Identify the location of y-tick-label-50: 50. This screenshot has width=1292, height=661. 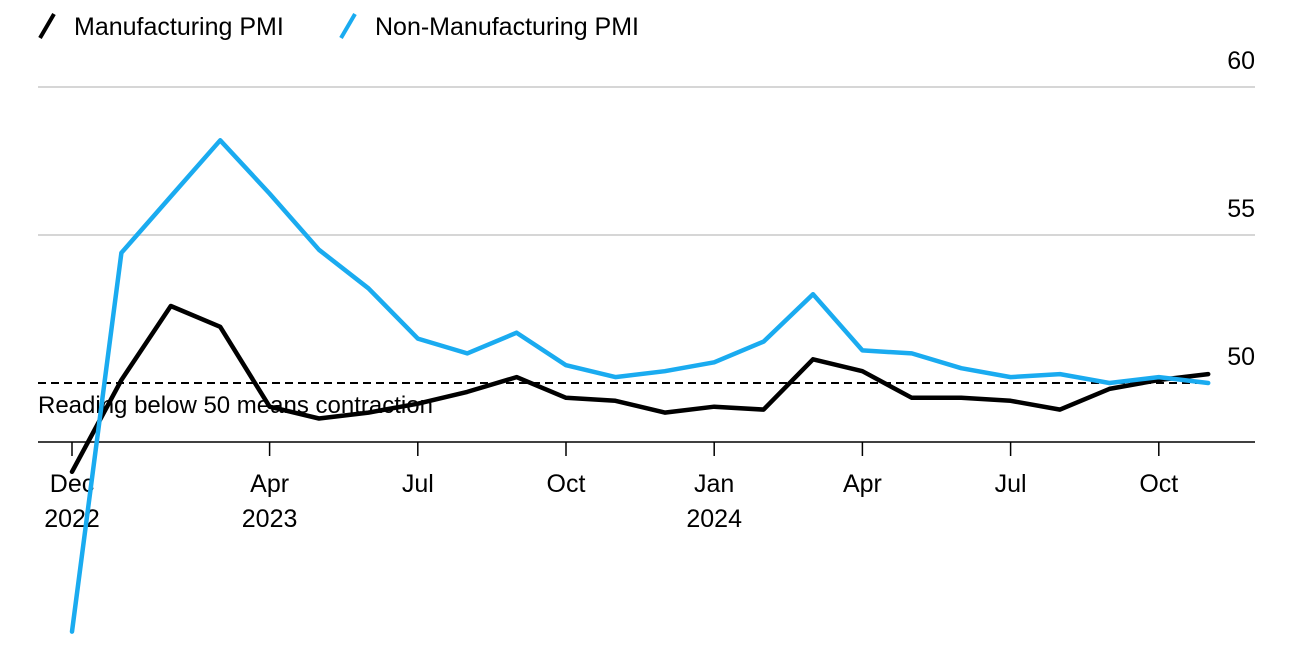
(1241, 357).